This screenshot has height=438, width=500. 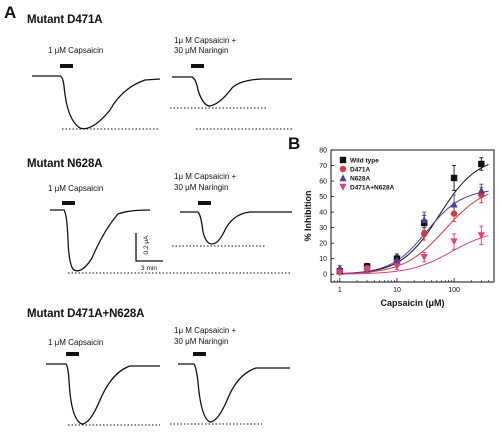 What do you see at coordinates (76, 342) in the screenshot?
I see `row3-left-condition: 1 μM Capsaicin` at bounding box center [76, 342].